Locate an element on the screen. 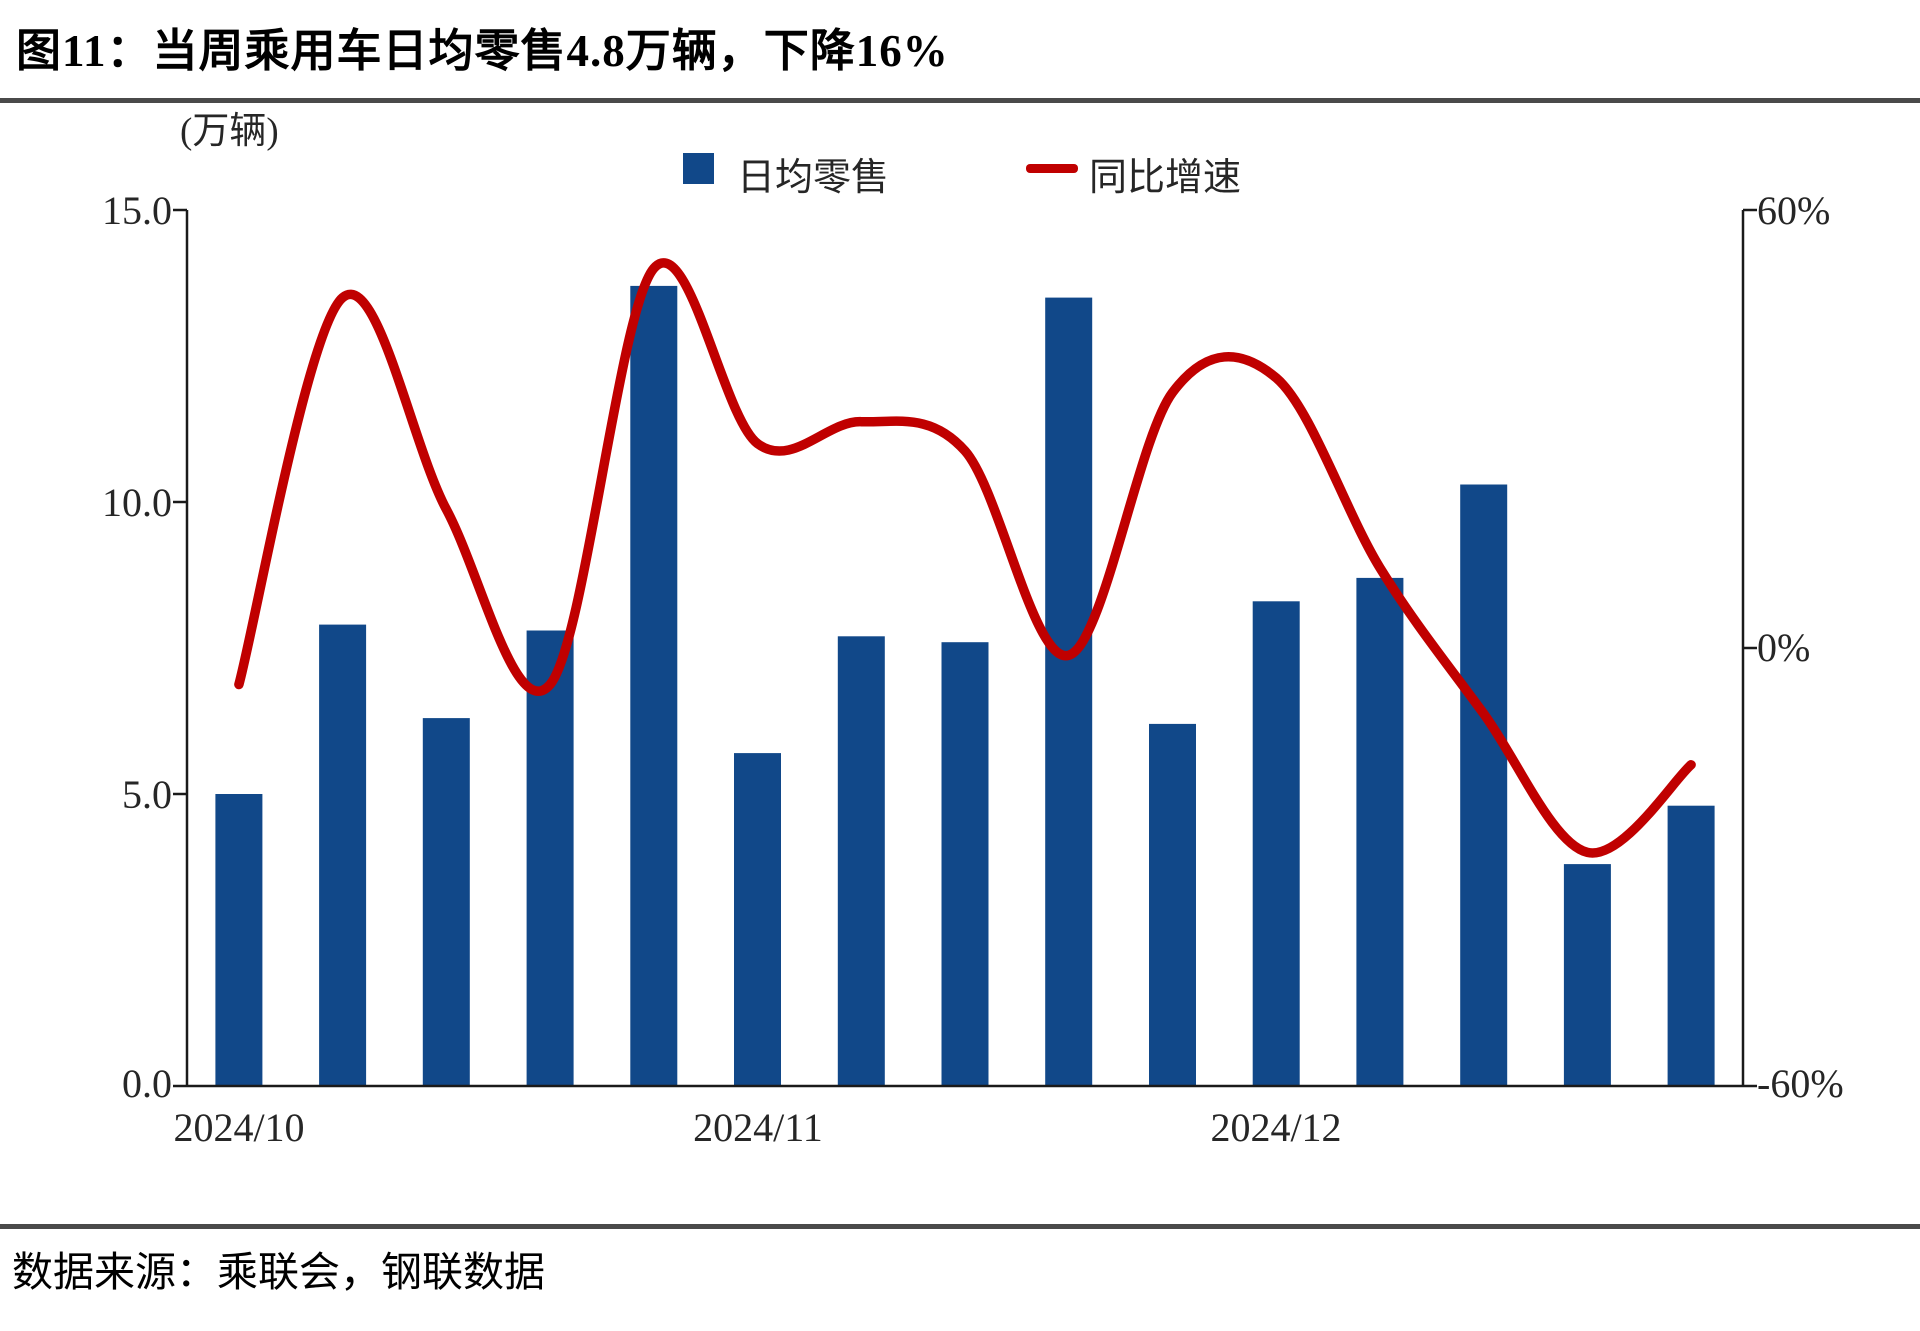 The width and height of the screenshot is (1920, 1331). source-divider-rule is located at coordinates (960, 1226).